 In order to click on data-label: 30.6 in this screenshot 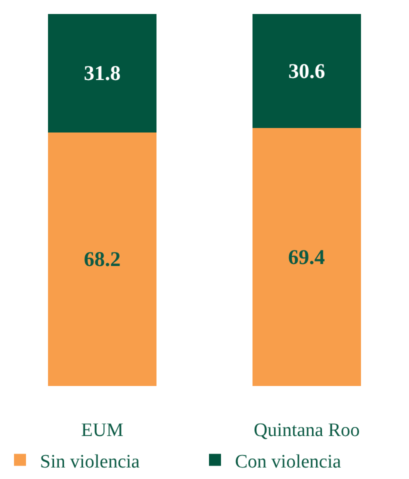, I will do `click(307, 70)`.